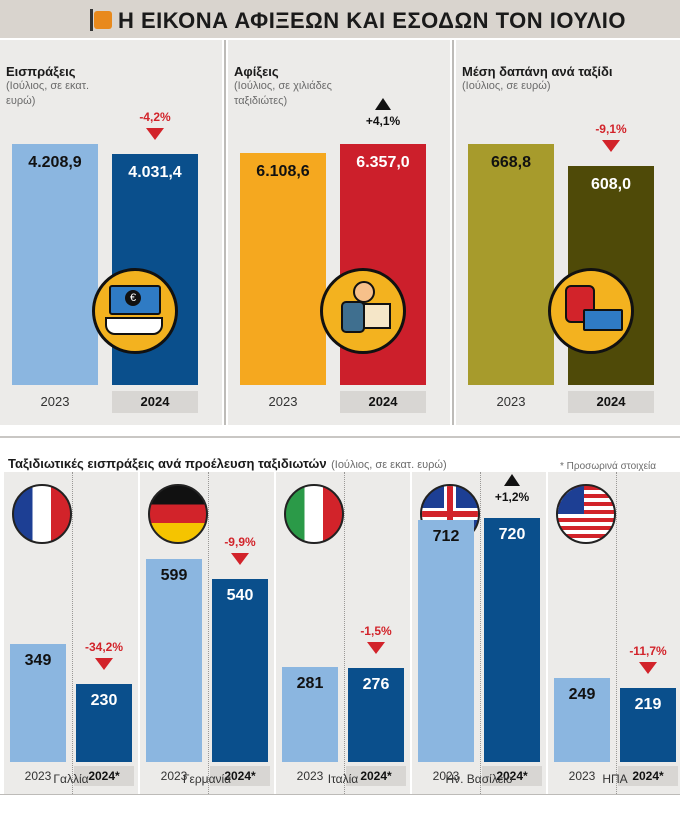 The height and width of the screenshot is (822, 680). Describe the element at coordinates (55, 162) in the screenshot. I see `value-label: 4.208,9` at that location.